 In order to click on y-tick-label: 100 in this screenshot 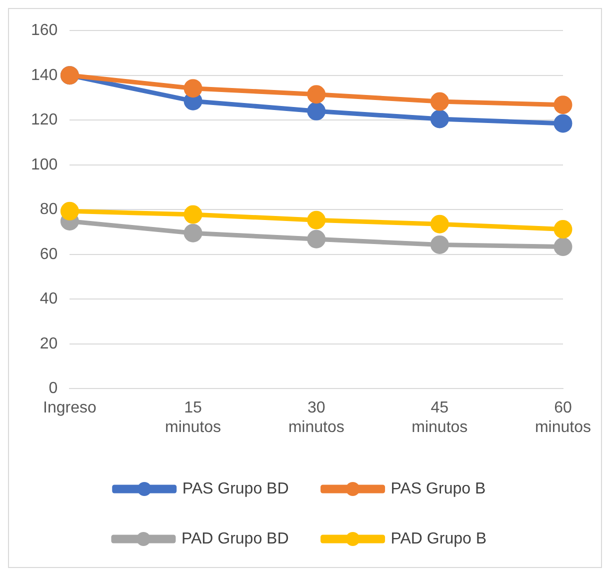, I will do `click(44, 165)`.